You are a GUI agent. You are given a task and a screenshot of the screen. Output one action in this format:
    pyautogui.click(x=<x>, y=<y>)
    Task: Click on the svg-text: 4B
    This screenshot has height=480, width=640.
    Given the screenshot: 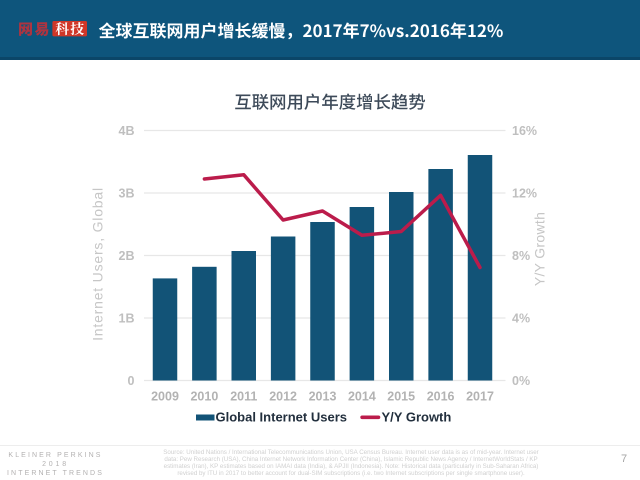 What is the action you would take?
    pyautogui.click(x=127, y=131)
    